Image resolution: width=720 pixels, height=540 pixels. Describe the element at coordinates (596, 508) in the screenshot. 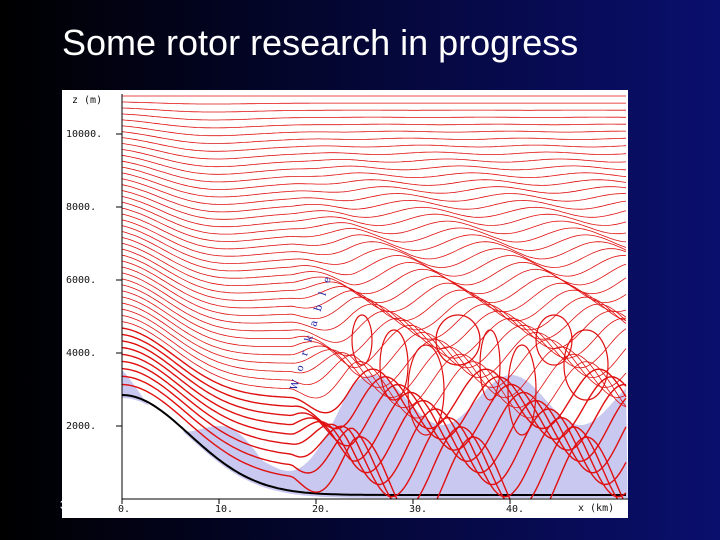

I see `x-axis-label: x (km)` at that location.